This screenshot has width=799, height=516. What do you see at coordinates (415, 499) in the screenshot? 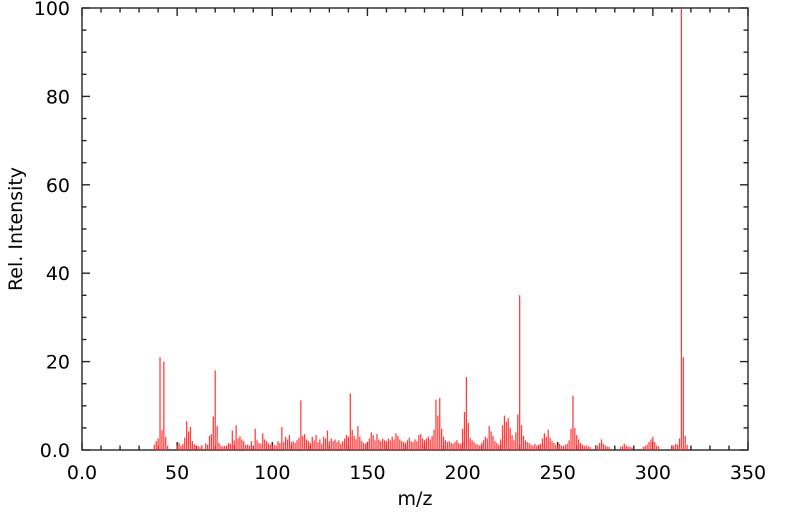
I see `x-axis-title: m/z` at bounding box center [415, 499].